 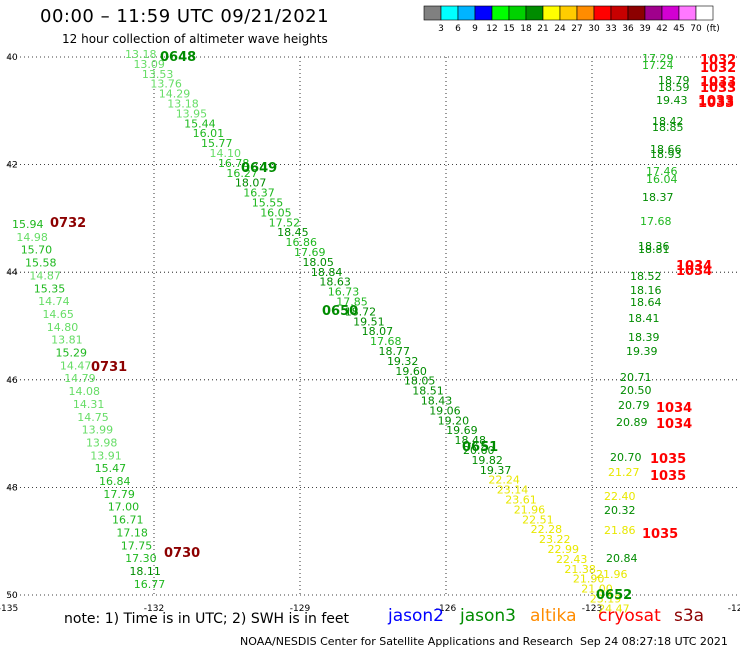 What do you see at coordinates (487, 460) in the screenshot?
I see `track1-swh-value: 19.82` at bounding box center [487, 460].